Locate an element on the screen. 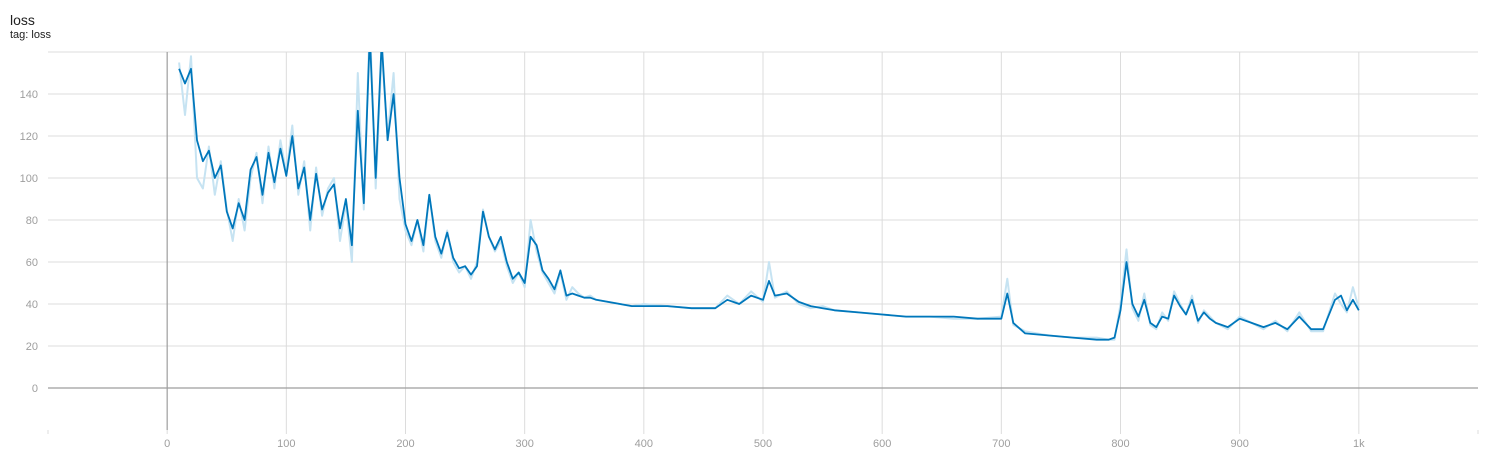 The image size is (1490, 457). x-tick-label: 600 is located at coordinates (882, 444).